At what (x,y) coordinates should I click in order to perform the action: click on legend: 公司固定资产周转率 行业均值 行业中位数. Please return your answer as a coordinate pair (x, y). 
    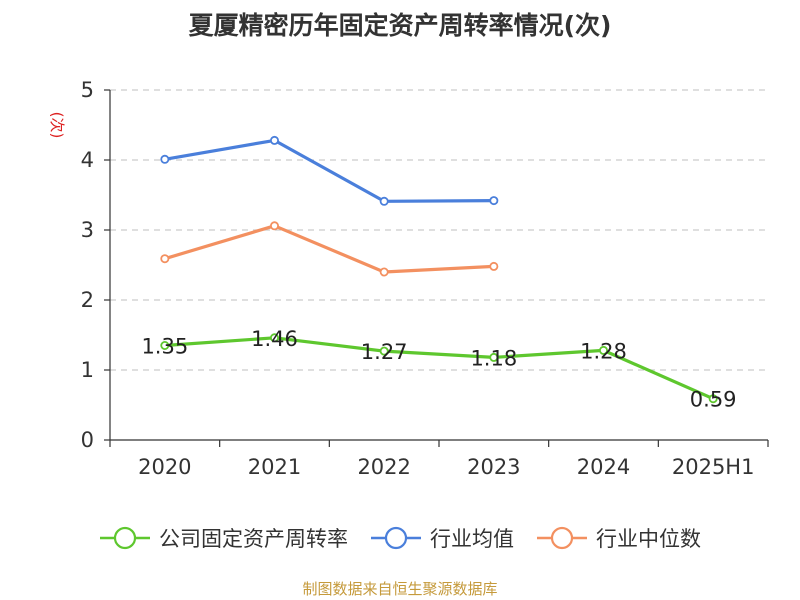
    Looking at the image, I should click on (400, 538).